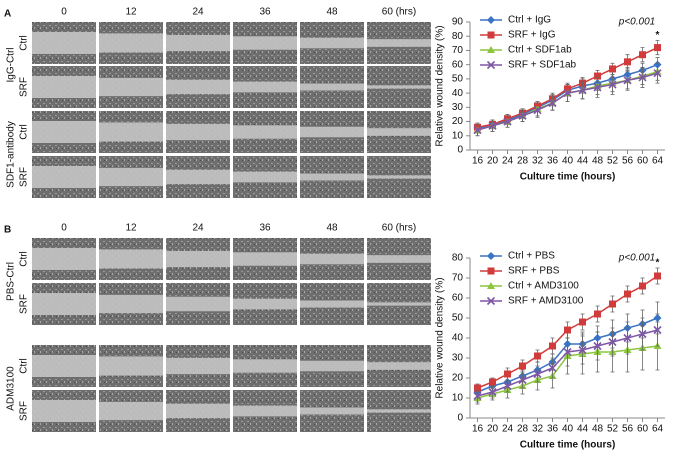 This screenshot has height=461, width=680. Describe the element at coordinates (11, 281) in the screenshot. I see `group-label: PBS-Ctrl` at that location.